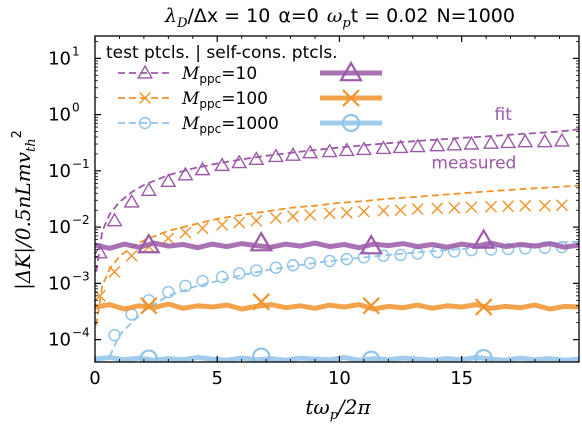 The height and width of the screenshot is (426, 582). I want to click on test-marker-4-20-b, so click(454, 207).